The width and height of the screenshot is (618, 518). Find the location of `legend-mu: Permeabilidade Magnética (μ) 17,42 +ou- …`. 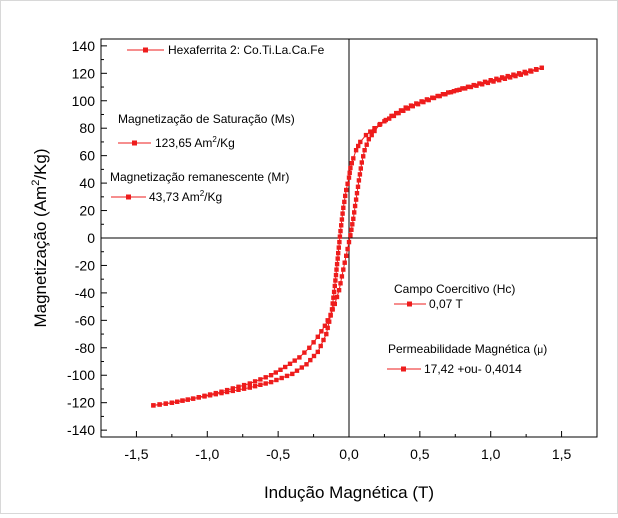

legend-mu: Permeabilidade Magnética (μ) 17,42 +ou- … is located at coordinates (467, 359).